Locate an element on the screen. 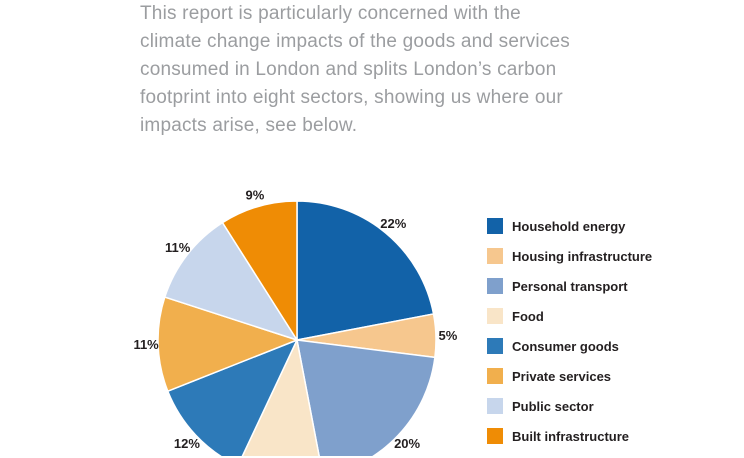  pie-slice-label-household-energy: 22% is located at coordinates (393, 223).